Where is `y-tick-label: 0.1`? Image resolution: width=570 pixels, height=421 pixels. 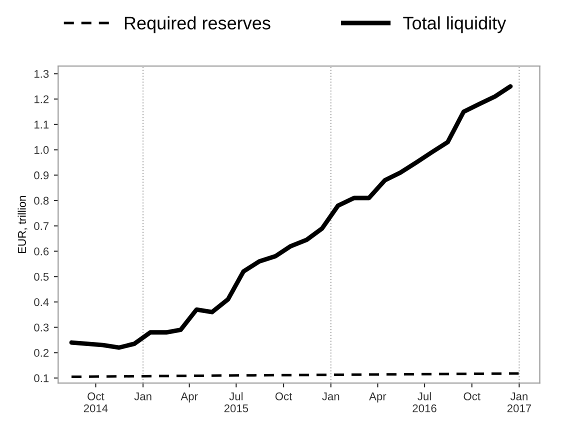
y-tick-label: 0.1 is located at coordinates (41, 378).